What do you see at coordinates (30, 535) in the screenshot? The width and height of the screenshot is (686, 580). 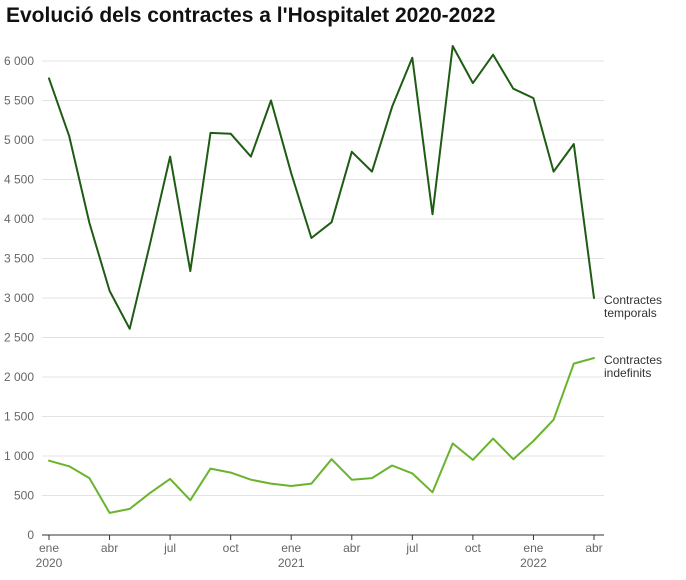 I see `y-tick-label: 0` at bounding box center [30, 535].